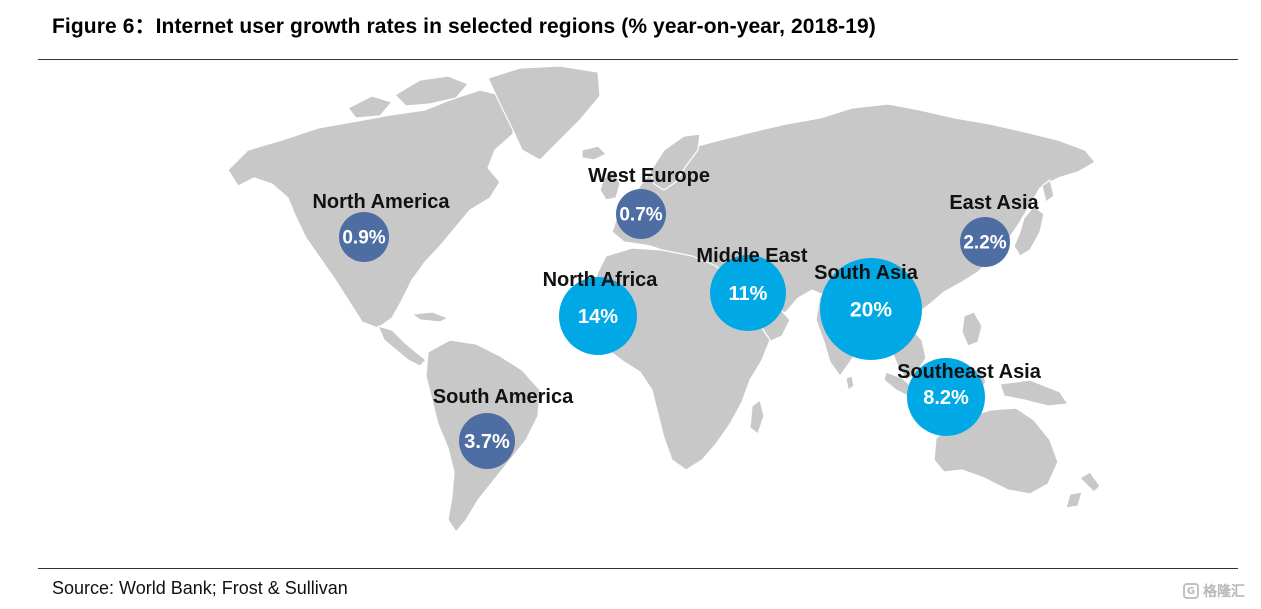 Image resolution: width=1261 pixels, height=609 pixels. What do you see at coordinates (1048, 191) in the screenshot?
I see `land-sakhalin` at bounding box center [1048, 191].